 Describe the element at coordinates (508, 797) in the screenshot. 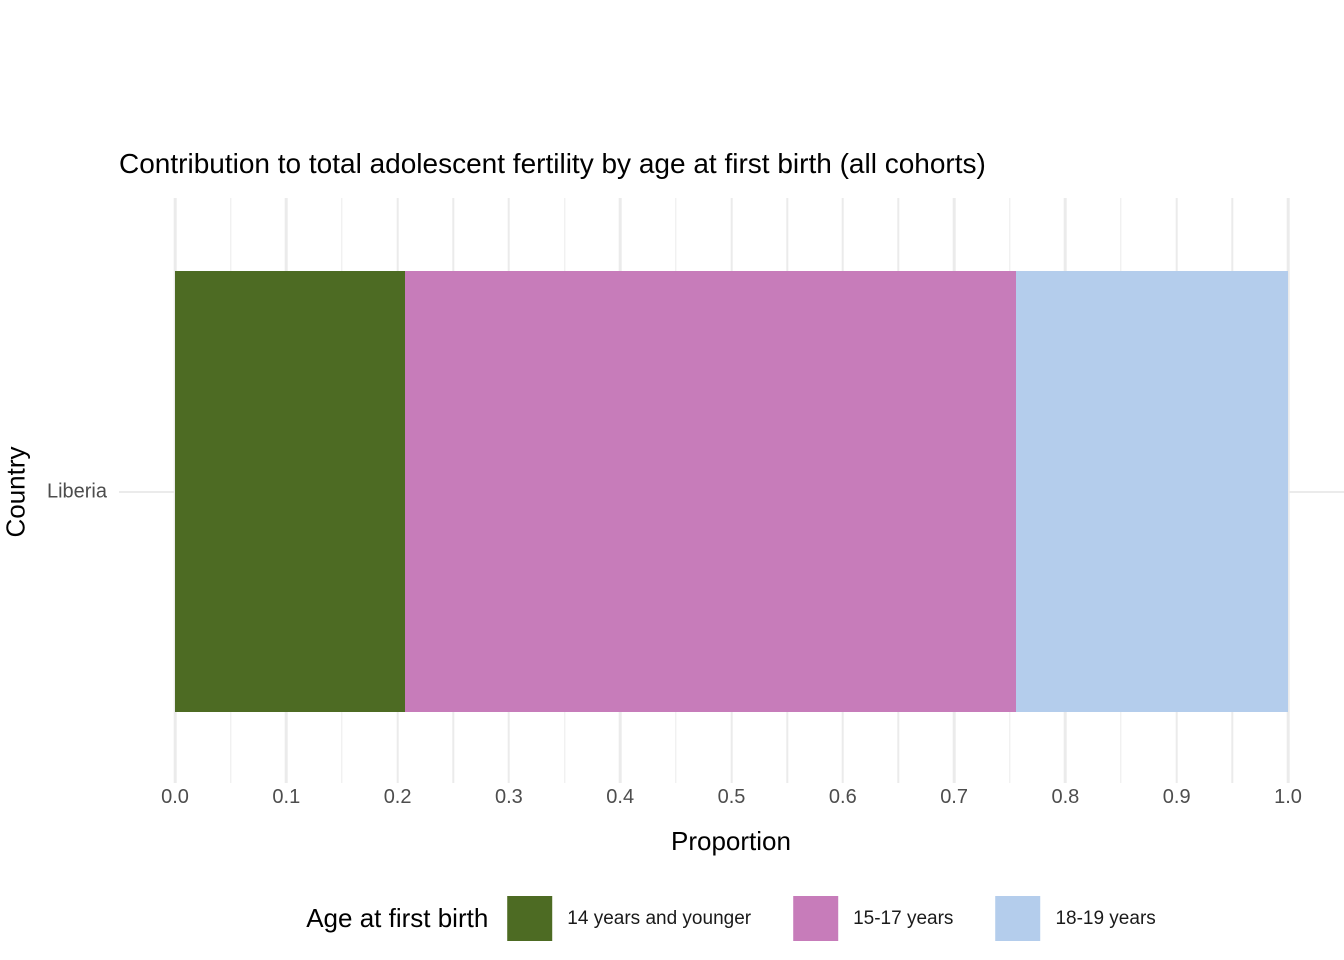

I see `x-tick-label: 0.3` at that location.